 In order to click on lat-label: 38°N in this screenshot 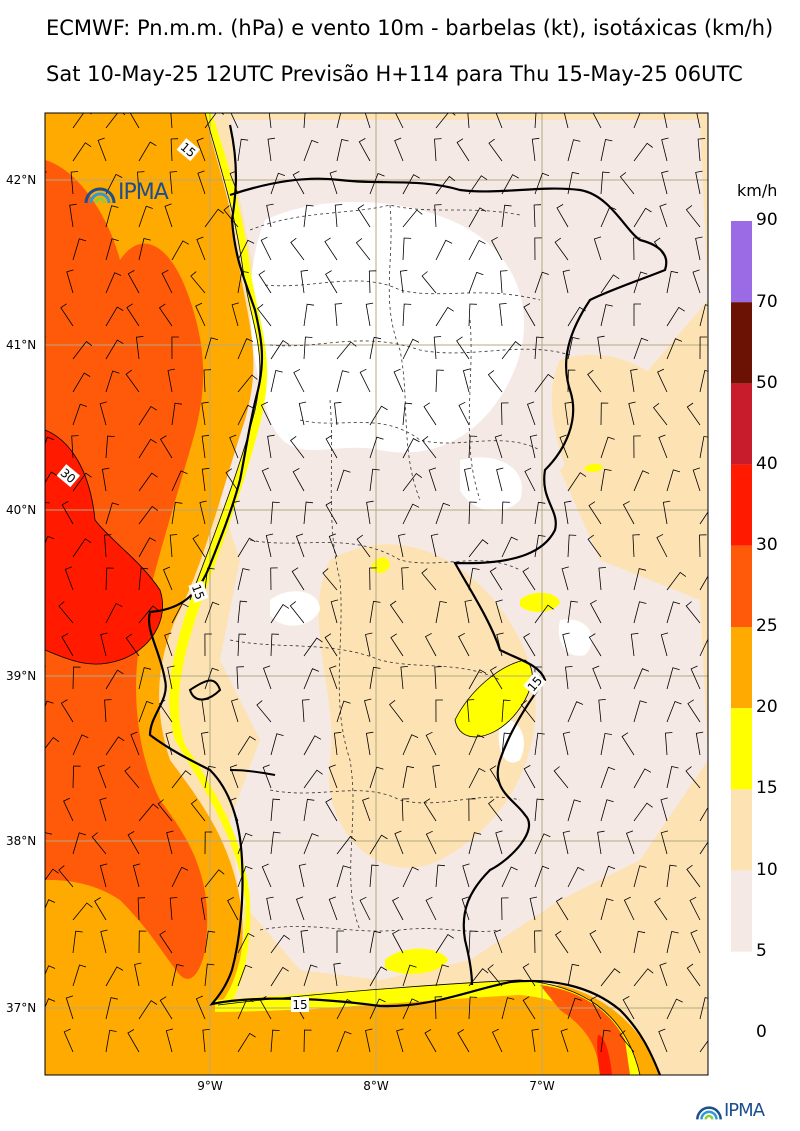, I will do `click(21, 841)`.